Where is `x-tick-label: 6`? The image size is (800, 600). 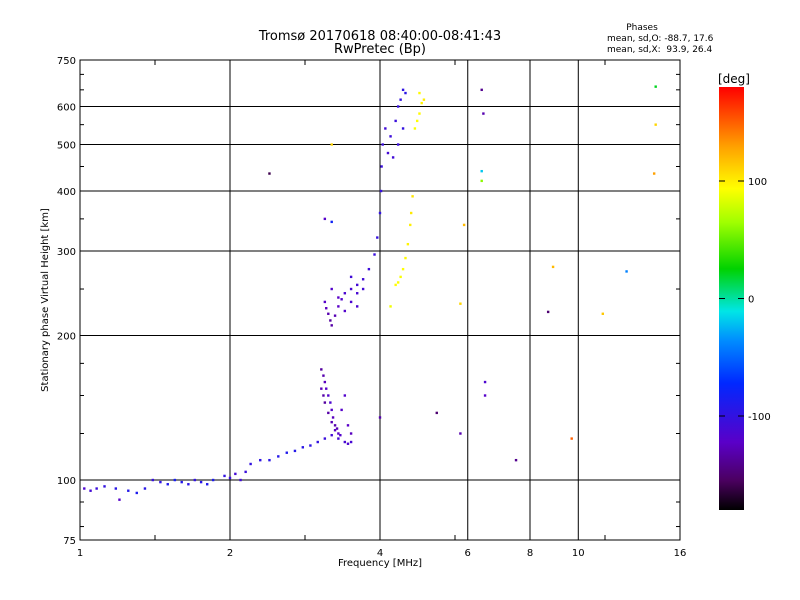
x-tick-label: 6 is located at coordinates (468, 553).